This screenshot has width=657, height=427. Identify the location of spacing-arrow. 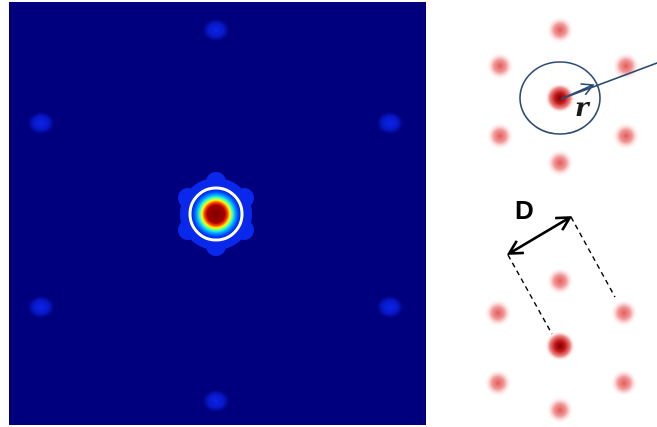
(539, 235).